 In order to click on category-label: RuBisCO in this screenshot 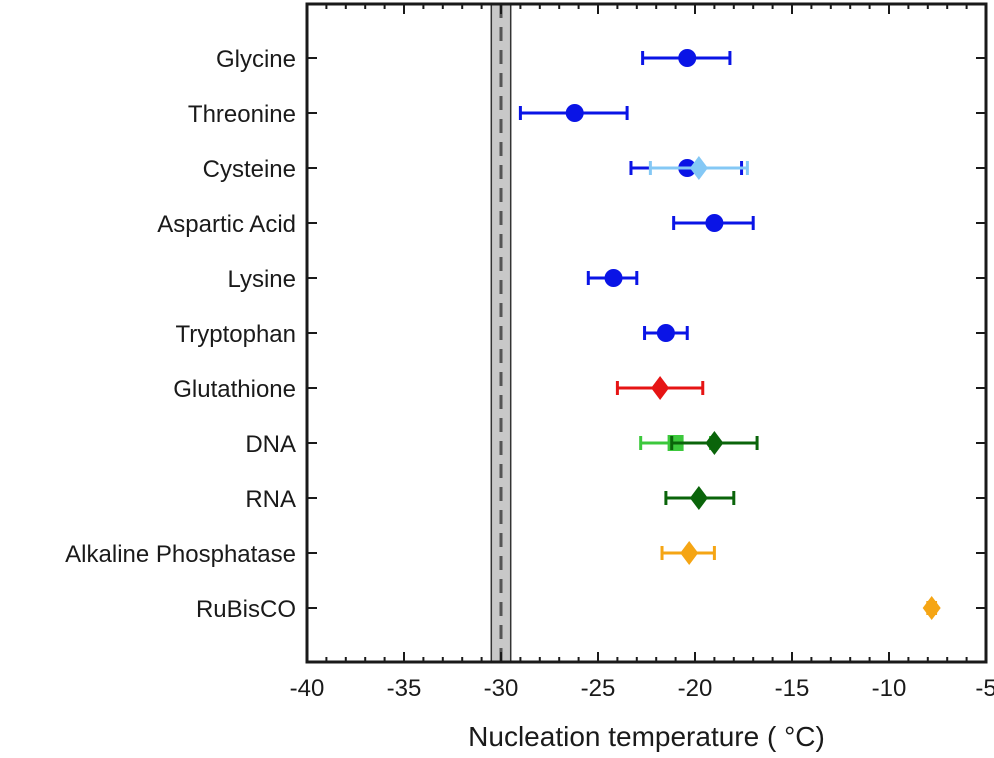, I will do `click(246, 609)`.